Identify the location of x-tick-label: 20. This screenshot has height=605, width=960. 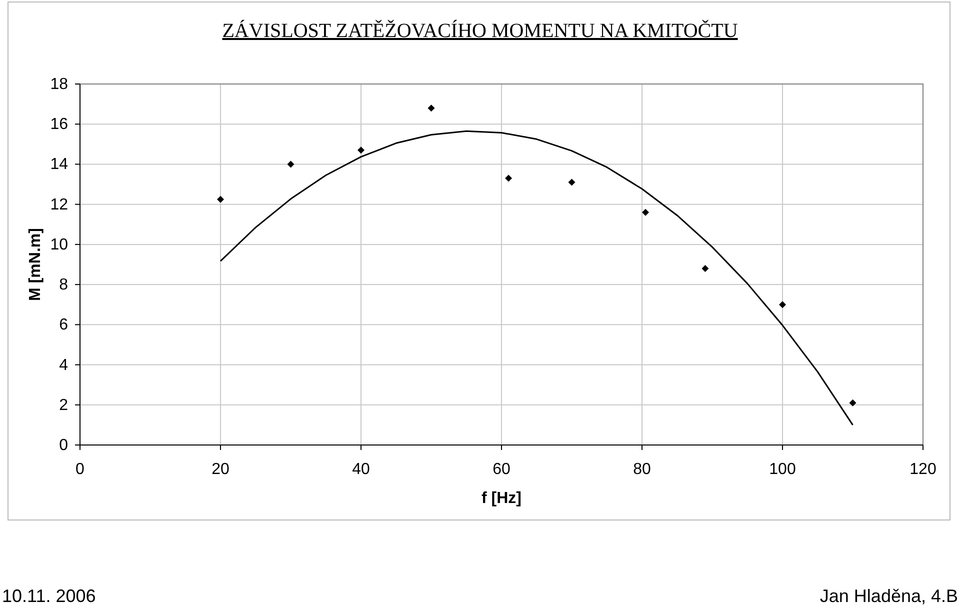
(221, 469).